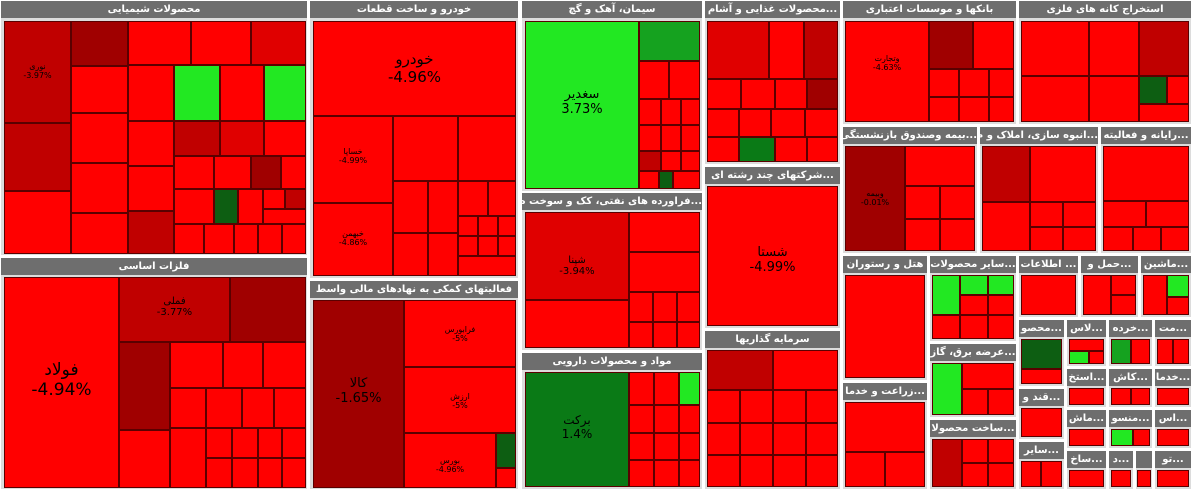  I want to click on sector-to: ...تو, so click(1173, 470).